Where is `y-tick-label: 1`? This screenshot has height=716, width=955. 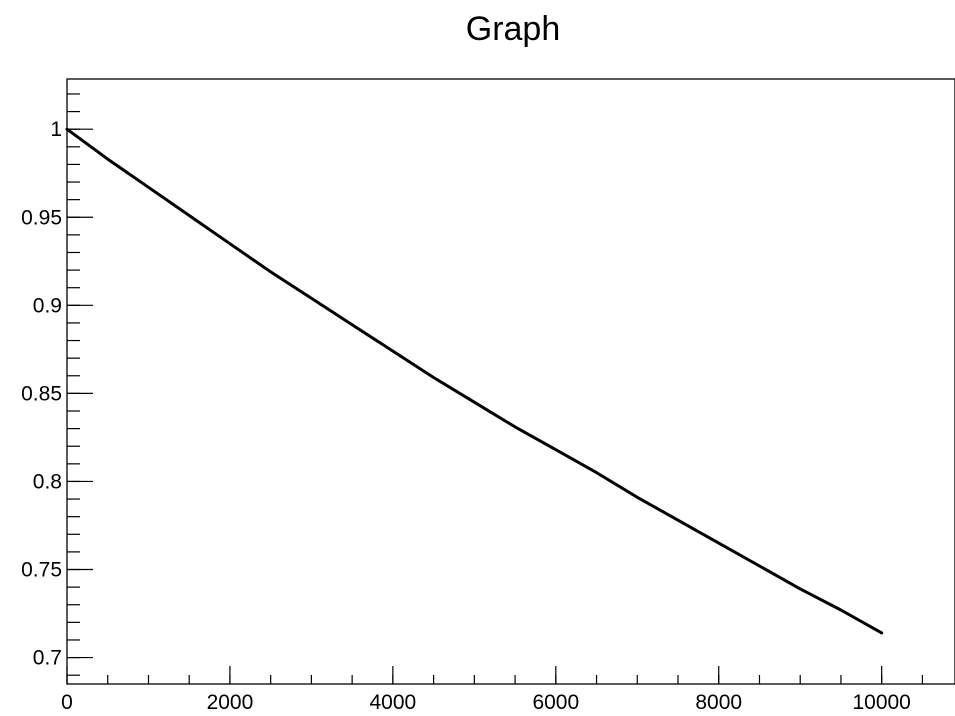 y-tick-label: 1 is located at coordinates (56, 129).